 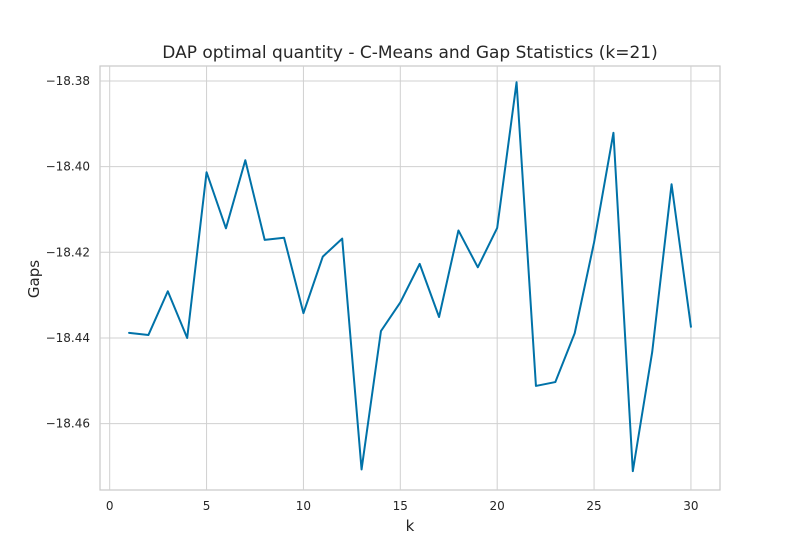 What do you see at coordinates (303, 506) in the screenshot?
I see `x-tick-label: 10` at bounding box center [303, 506].